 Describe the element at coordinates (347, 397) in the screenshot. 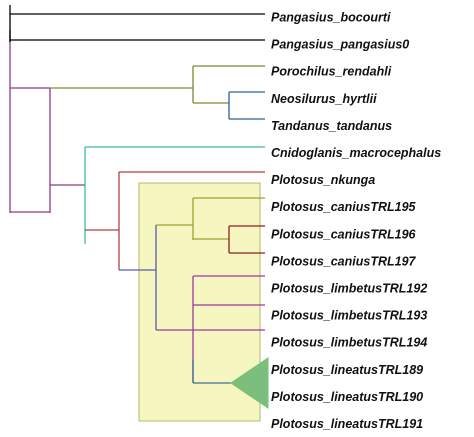

I see `taxon-label: Plotosus_lineatusTRL190` at that location.